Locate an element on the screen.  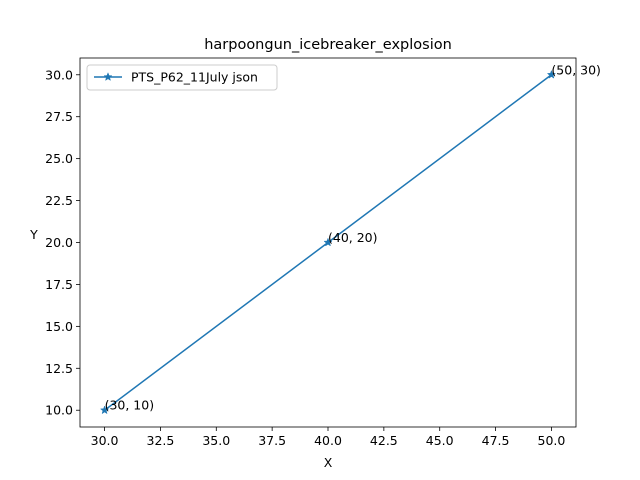
y-axis-label: Y is located at coordinates (33, 234).